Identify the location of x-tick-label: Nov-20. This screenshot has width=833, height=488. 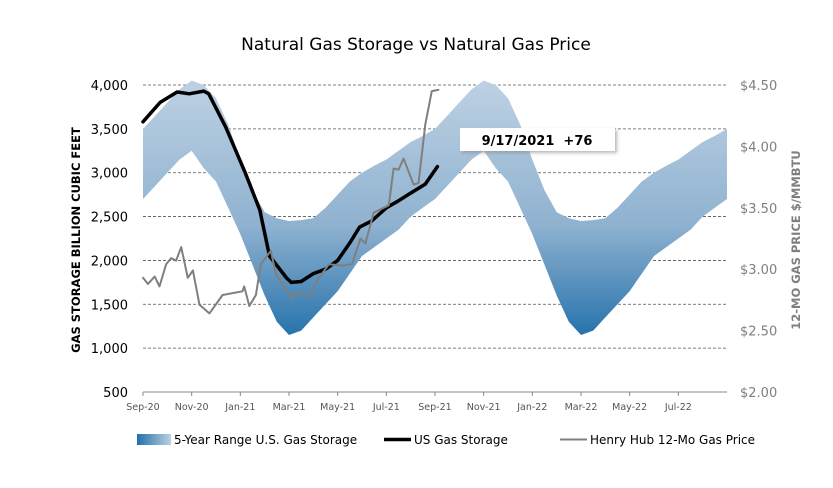
(192, 407).